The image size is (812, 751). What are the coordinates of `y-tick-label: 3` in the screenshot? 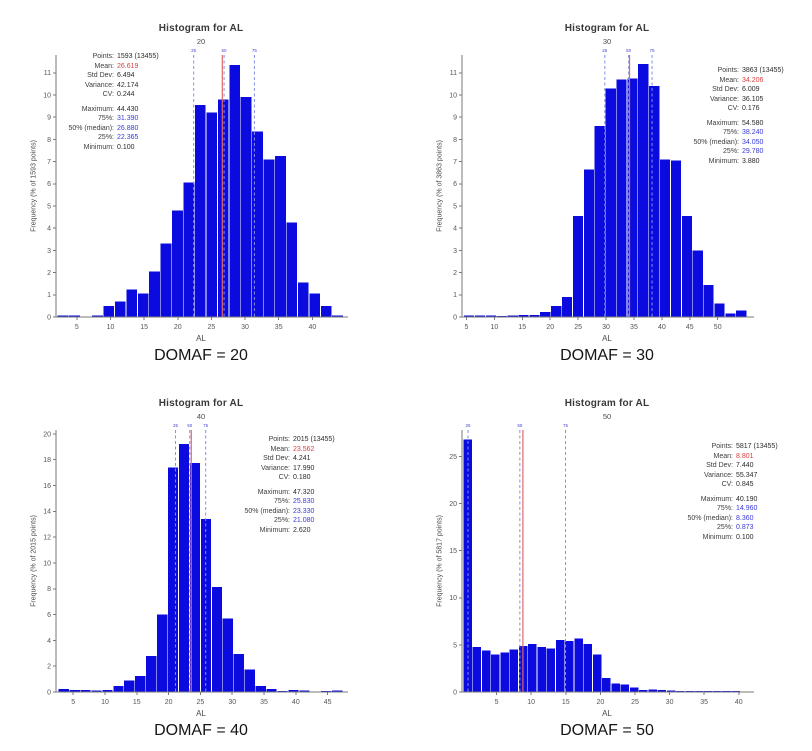 It's located at (455, 251).